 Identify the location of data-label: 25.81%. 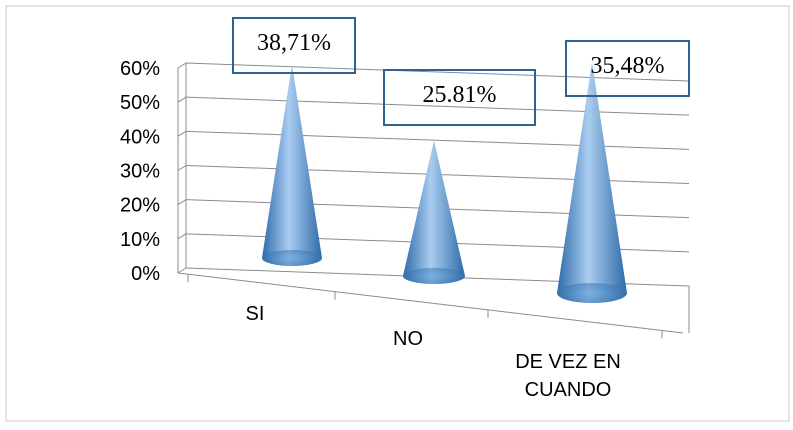
(459, 97).